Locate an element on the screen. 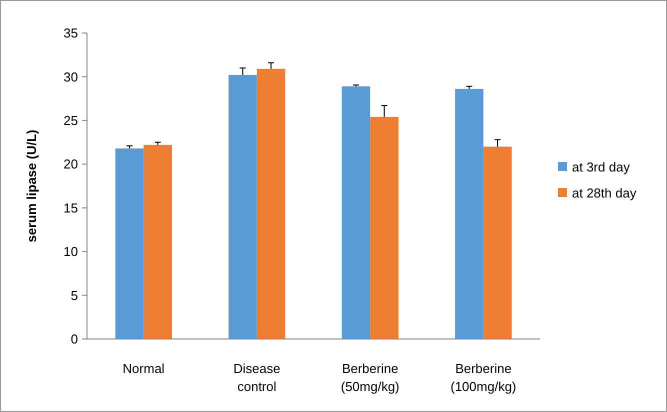 Image resolution: width=667 pixels, height=412 pixels. y-tick-label: 15 is located at coordinates (71, 208).